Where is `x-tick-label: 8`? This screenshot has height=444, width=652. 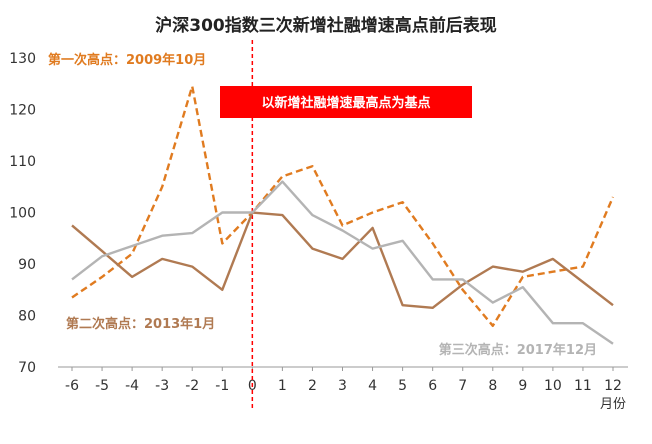
x-tick-label: 8 is located at coordinates (492, 386).